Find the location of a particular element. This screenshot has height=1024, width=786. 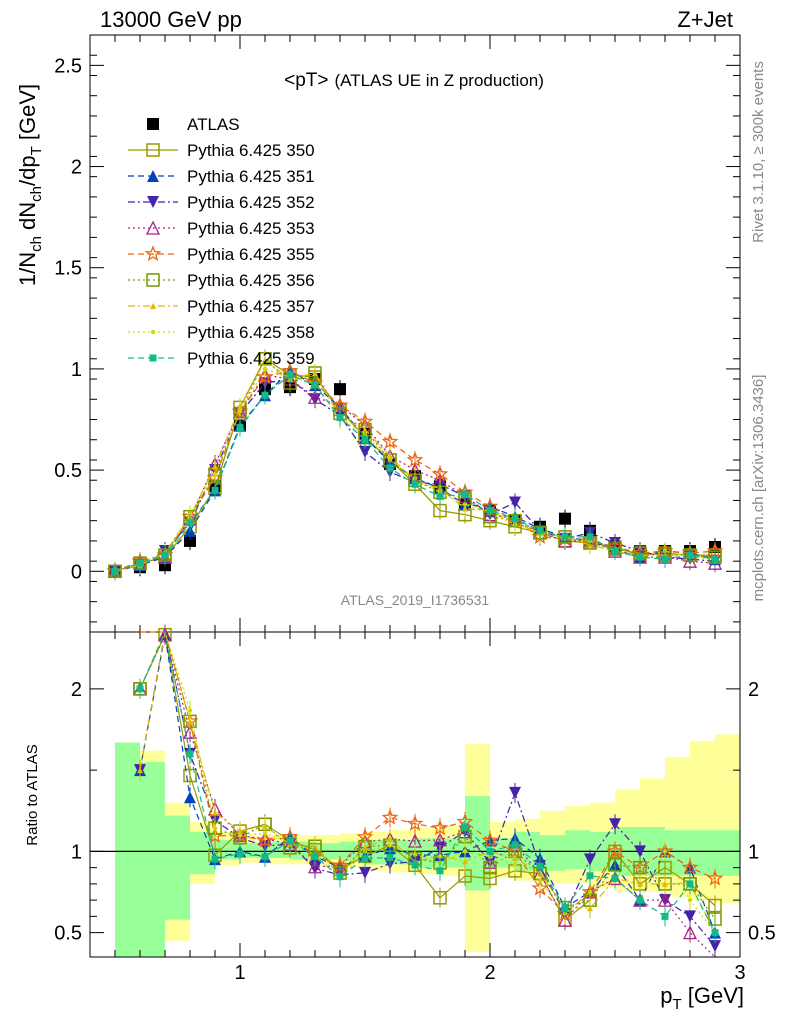

legend-item-pythia-6-425-359-marker is located at coordinates (153, 358).